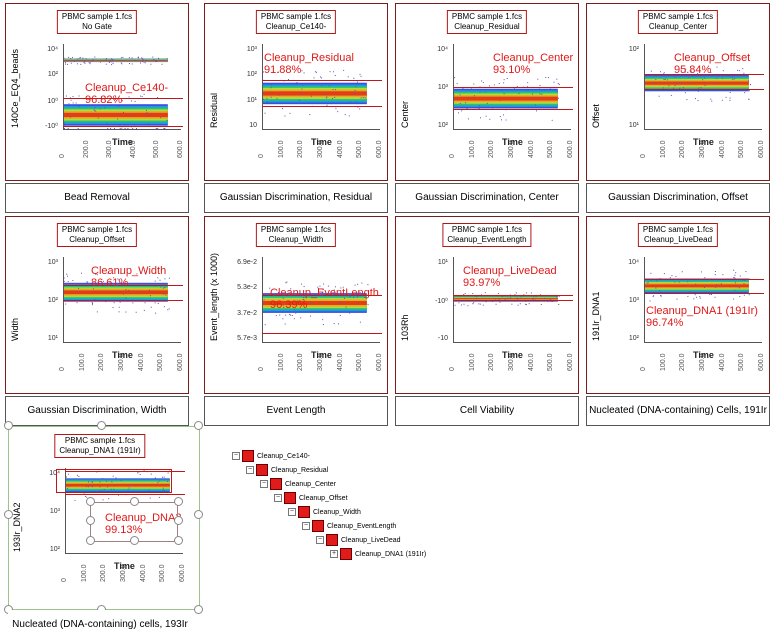 The height and width of the screenshot is (641, 771). What do you see at coordinates (271, 456) in the screenshot?
I see `tree-item: − Cleanup_Ce140-` at bounding box center [271, 456].